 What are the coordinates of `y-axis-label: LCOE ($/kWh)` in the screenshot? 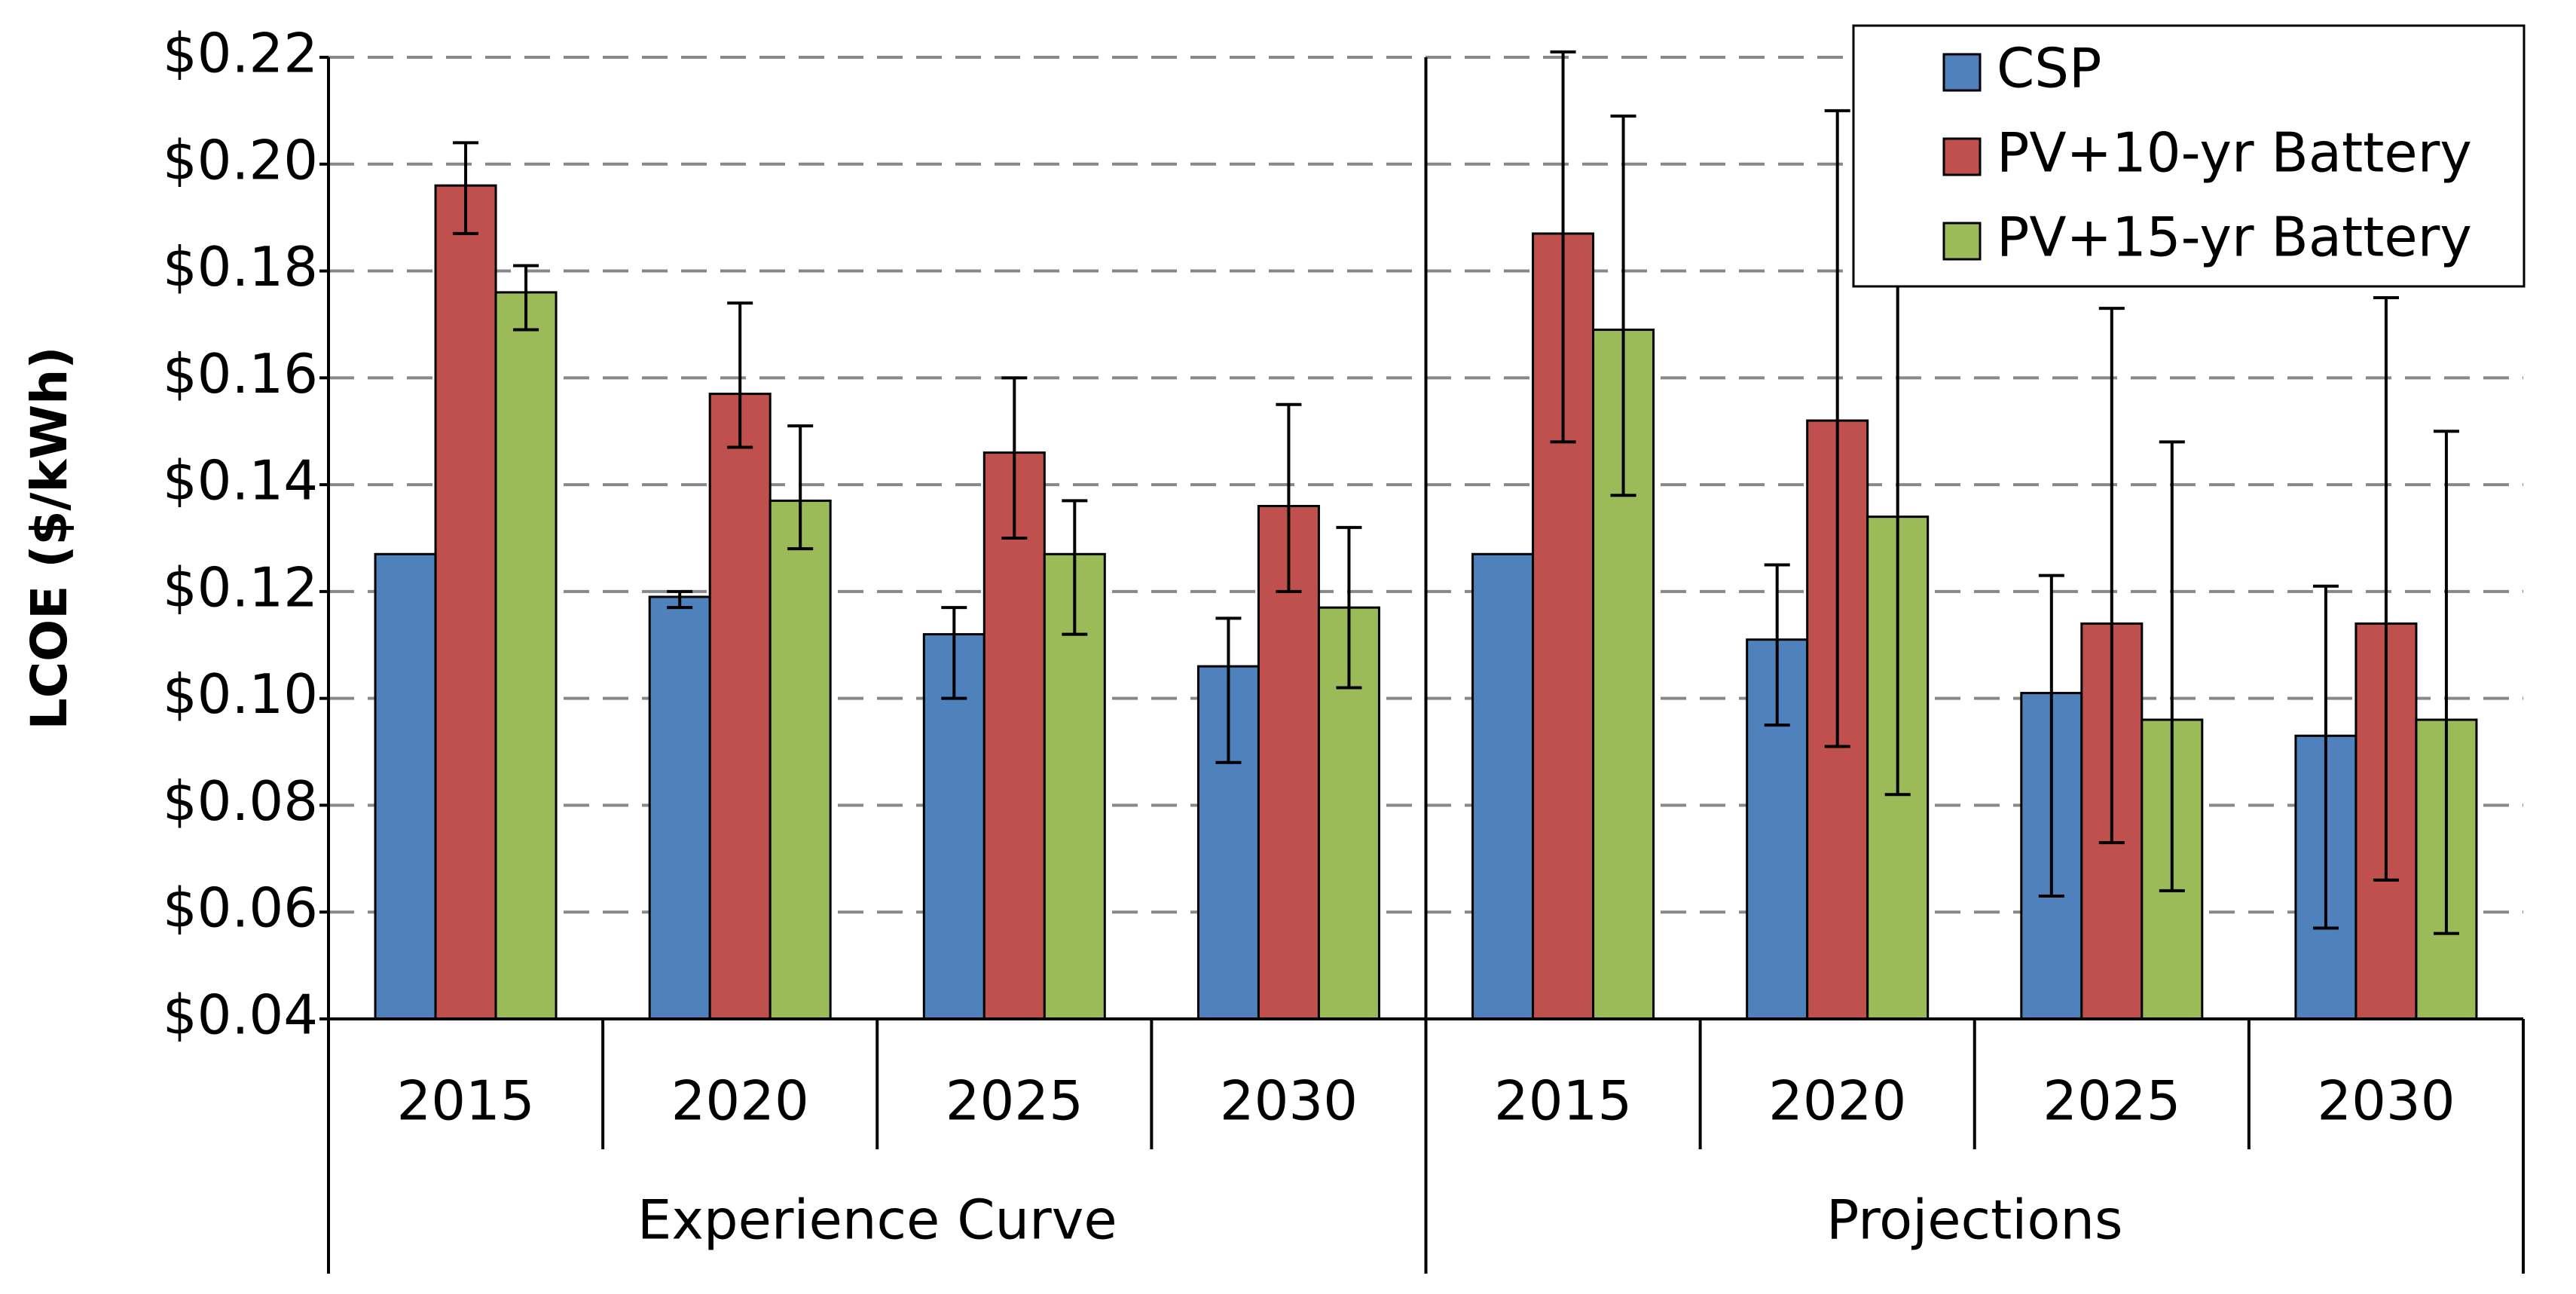 It's located at (49, 538).